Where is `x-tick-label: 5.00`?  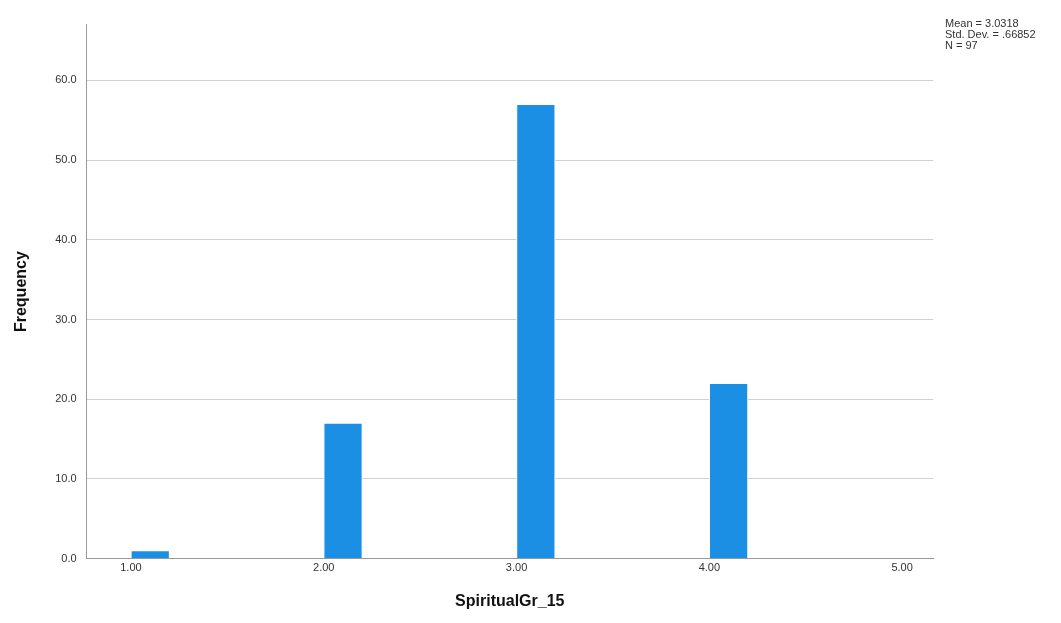 x-tick-label: 5.00 is located at coordinates (902, 567).